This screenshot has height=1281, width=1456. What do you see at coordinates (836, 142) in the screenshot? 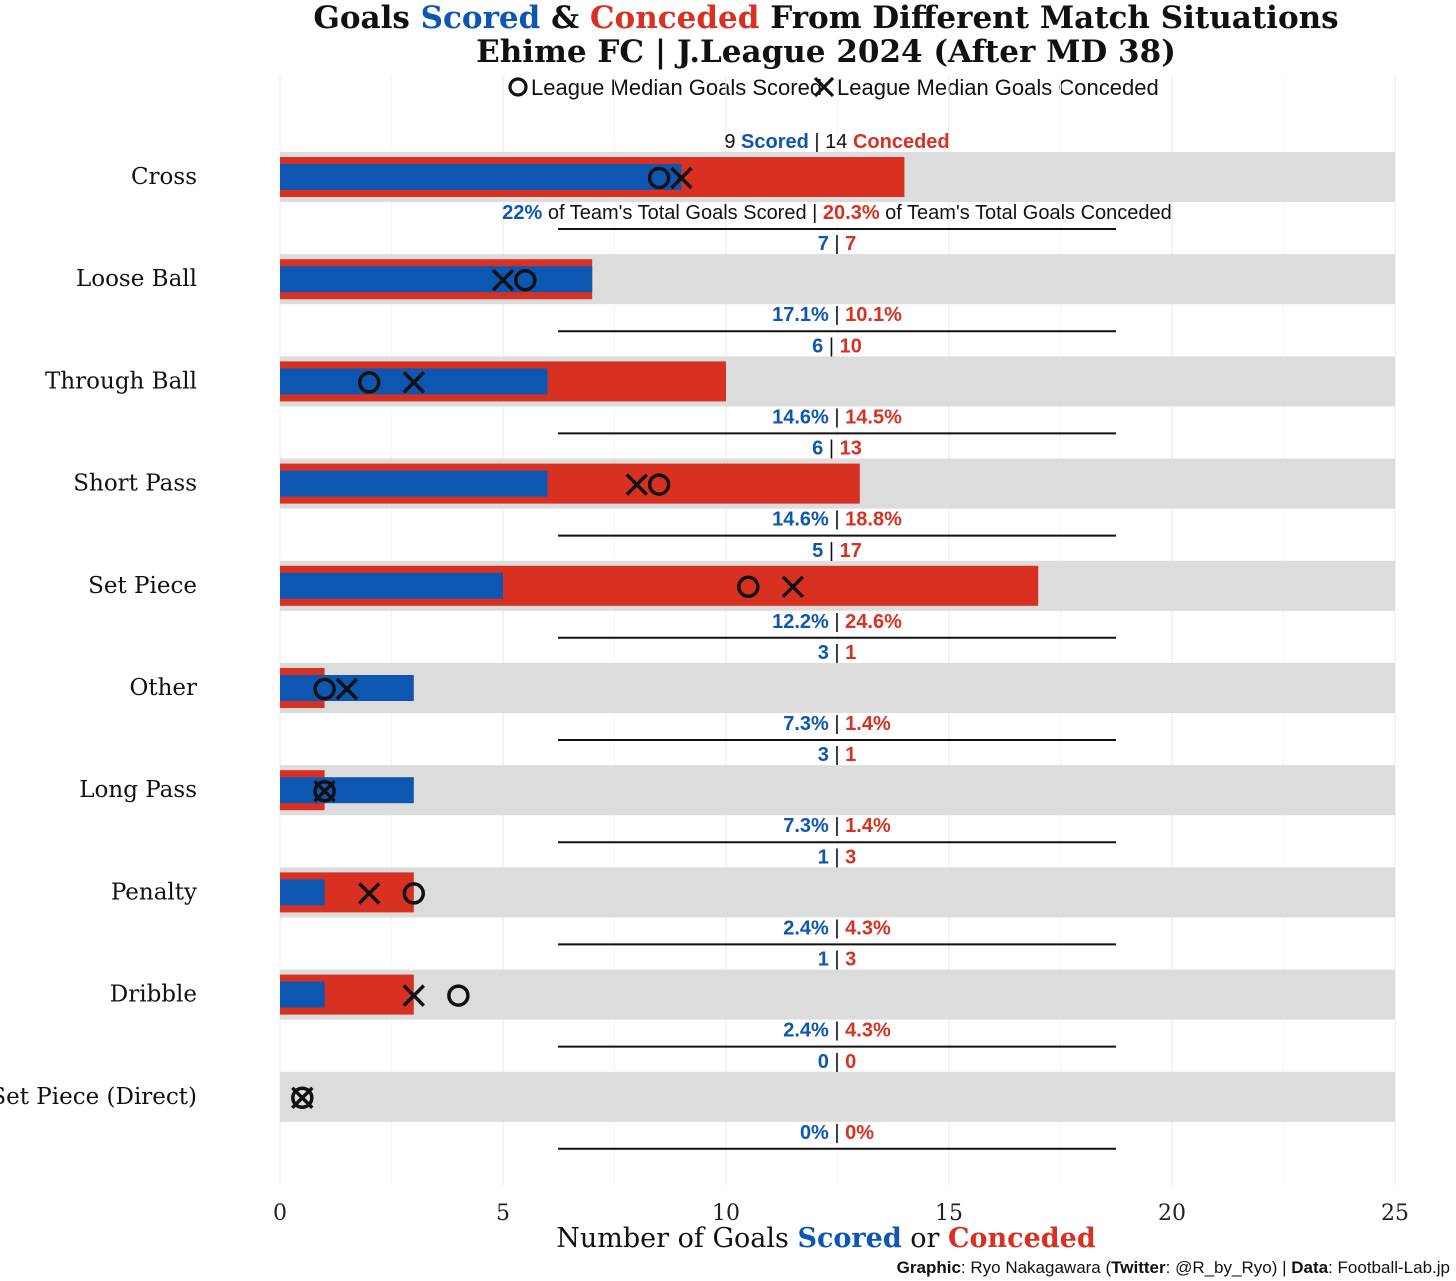
I see `count-label: 9 Scored | 14 Conceded` at bounding box center [836, 142].